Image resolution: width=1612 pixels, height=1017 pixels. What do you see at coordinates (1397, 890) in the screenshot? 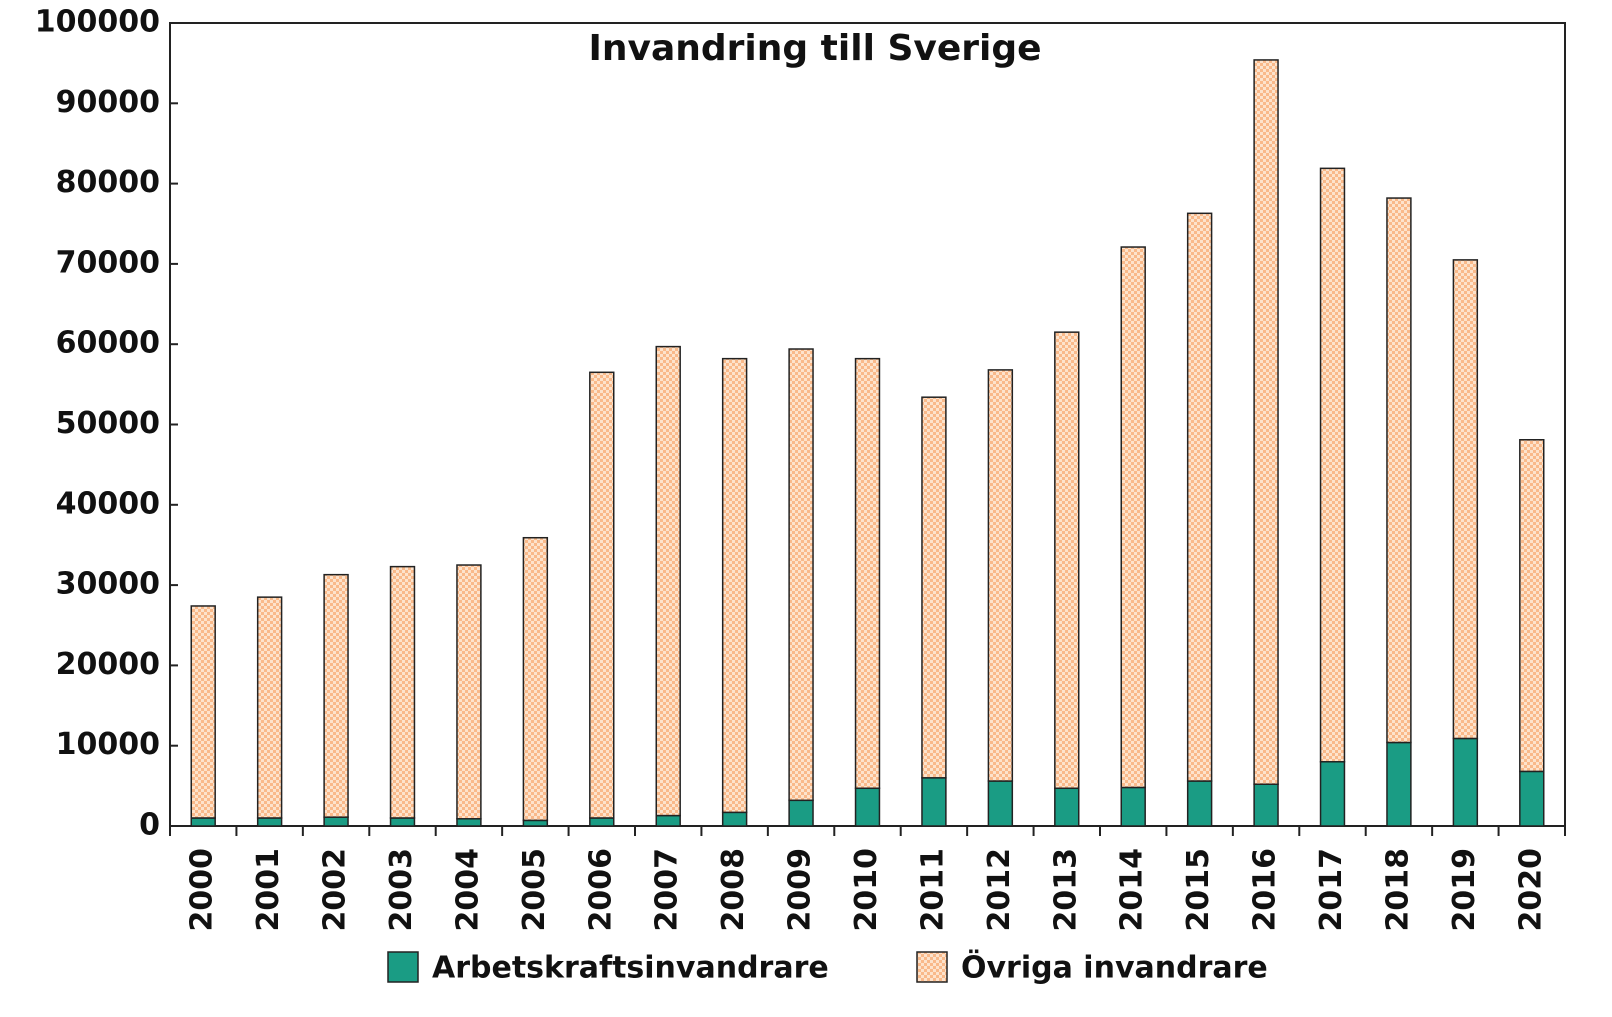
I see `x-tick-label: 2018` at bounding box center [1397, 890].